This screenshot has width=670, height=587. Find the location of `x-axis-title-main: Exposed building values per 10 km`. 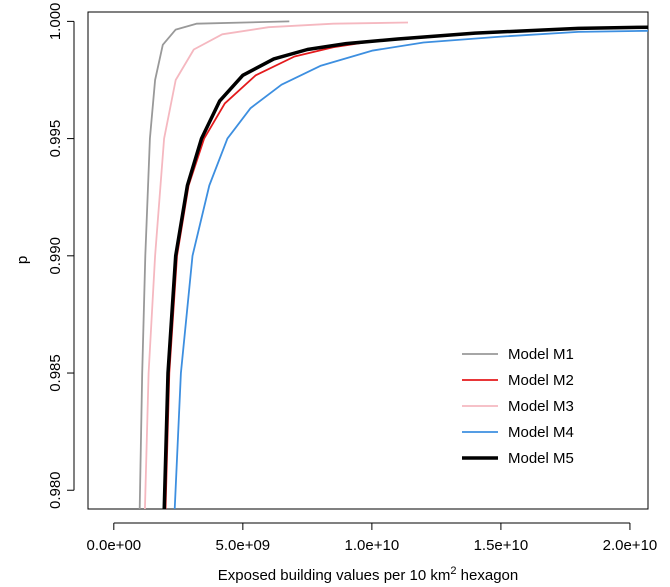

x-axis-title-main: Exposed building values per 10 km is located at coordinates (334, 575).